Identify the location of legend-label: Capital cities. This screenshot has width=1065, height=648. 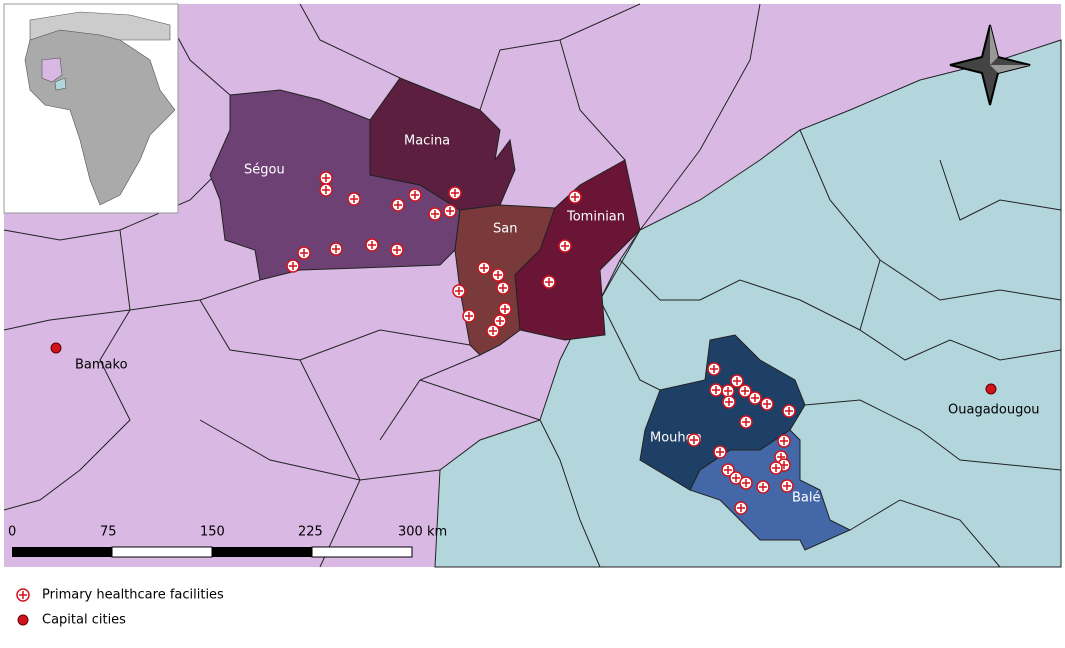
(84, 620).